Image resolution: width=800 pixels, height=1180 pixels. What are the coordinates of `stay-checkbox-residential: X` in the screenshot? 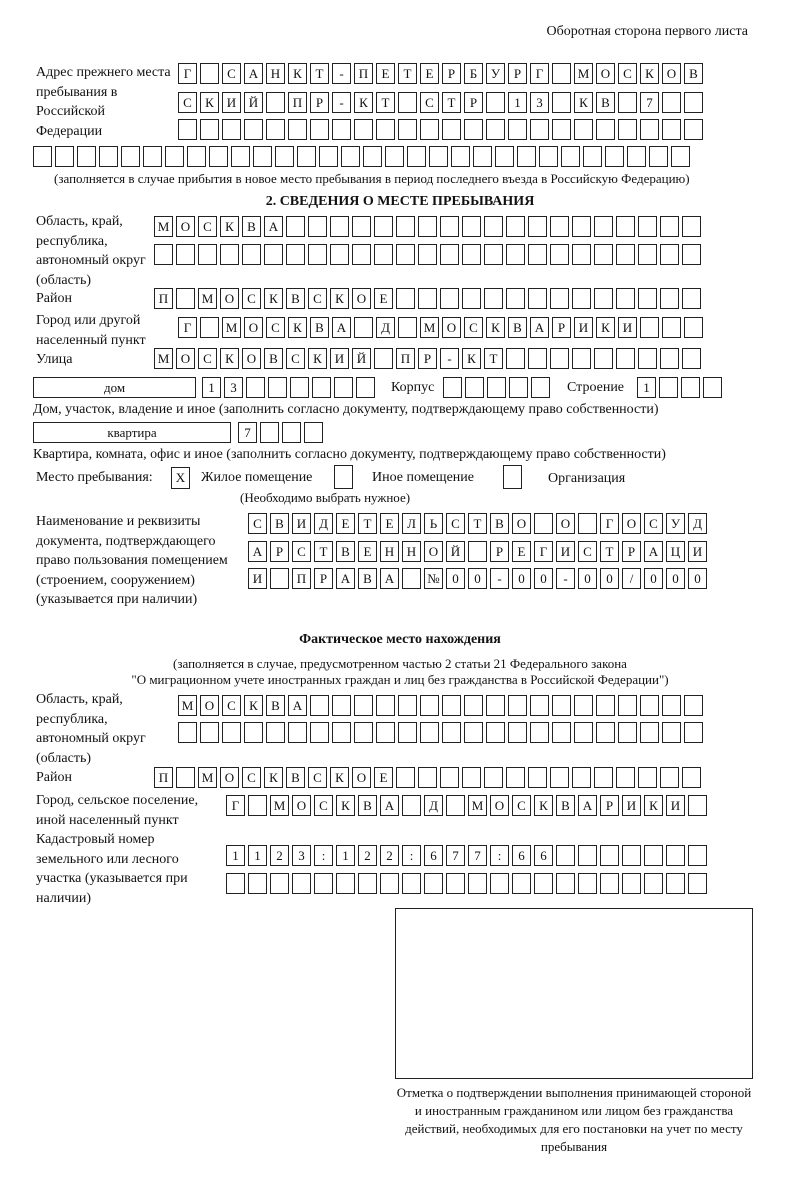 It's located at (180, 478).